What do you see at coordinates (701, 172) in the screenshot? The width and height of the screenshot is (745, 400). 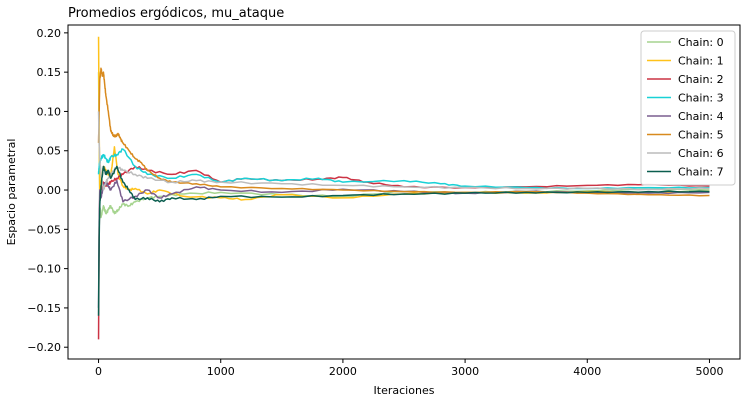 I see `legend-label-chain-7: Chain: 7` at bounding box center [701, 172].